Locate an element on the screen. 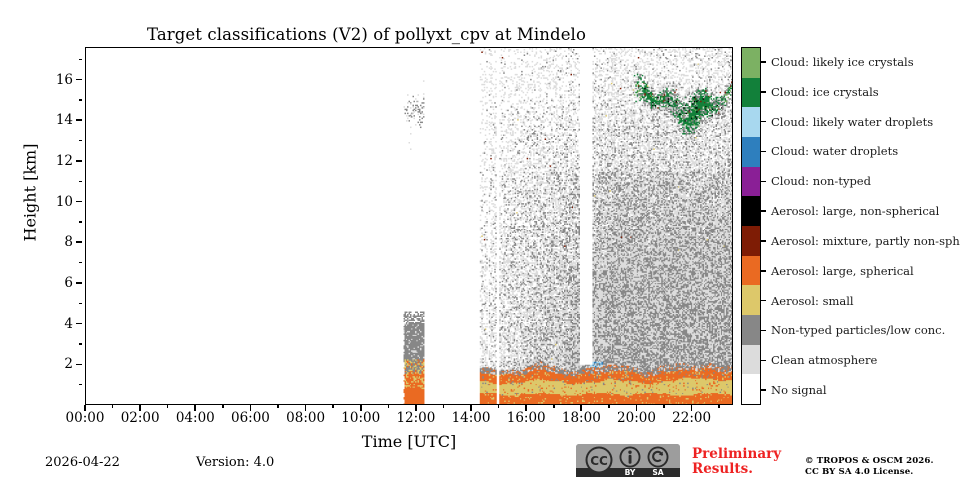  creative-commons-badge: CC BY SA is located at coordinates (628, 460).